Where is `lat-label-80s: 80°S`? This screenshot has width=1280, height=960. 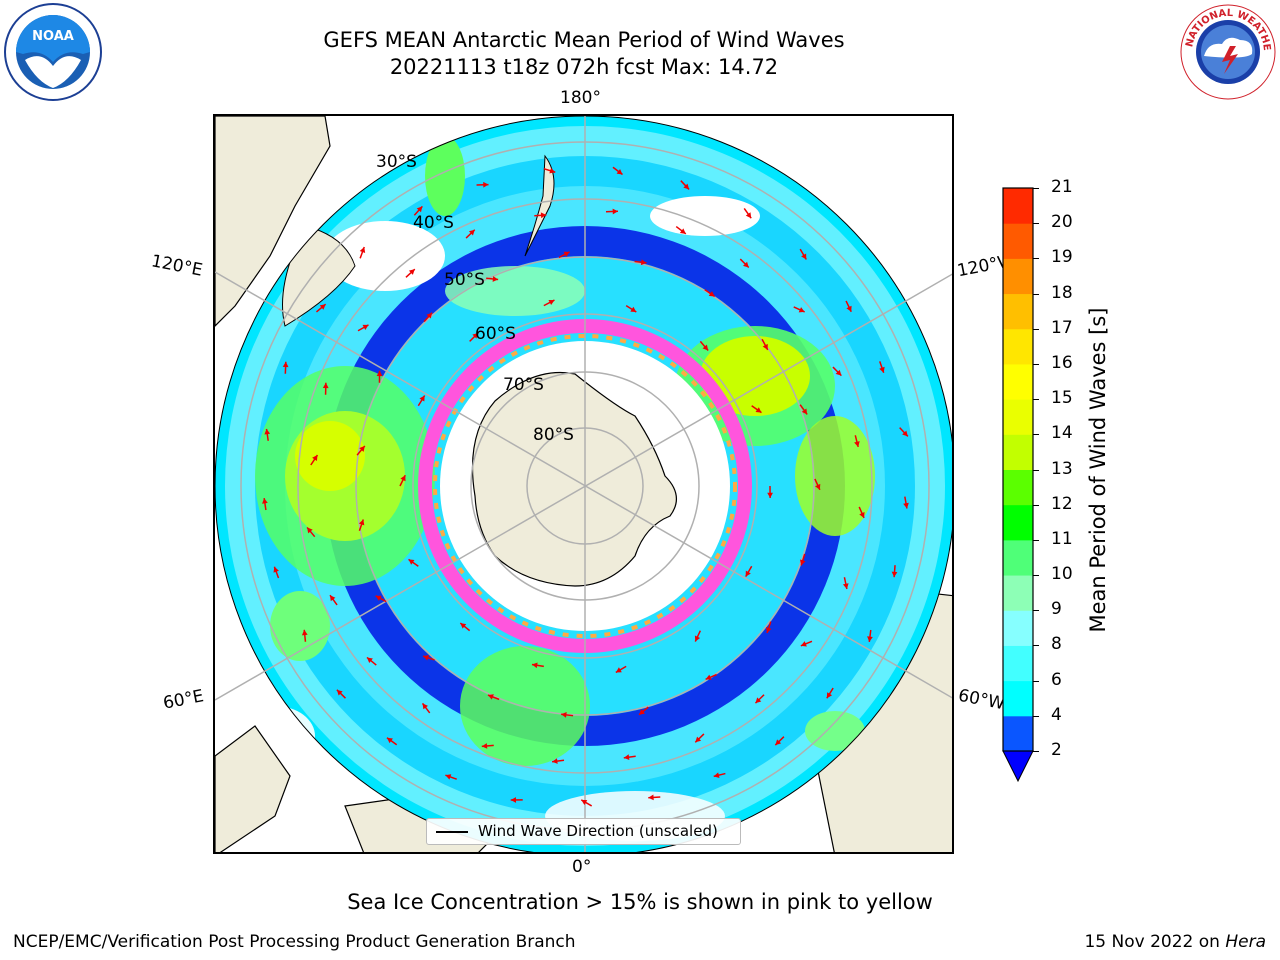 lat-label-80s: 80°S is located at coordinates (553, 435).